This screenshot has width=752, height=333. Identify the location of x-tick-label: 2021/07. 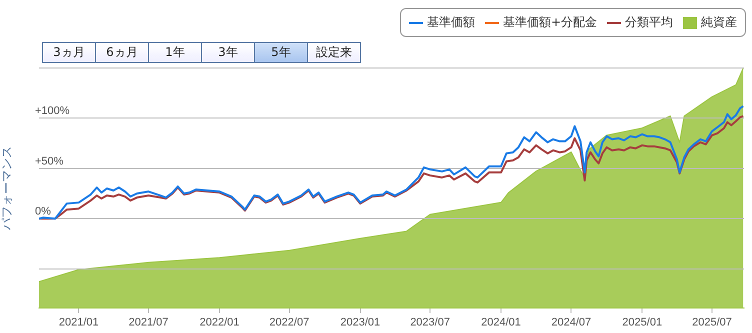
(148, 322).